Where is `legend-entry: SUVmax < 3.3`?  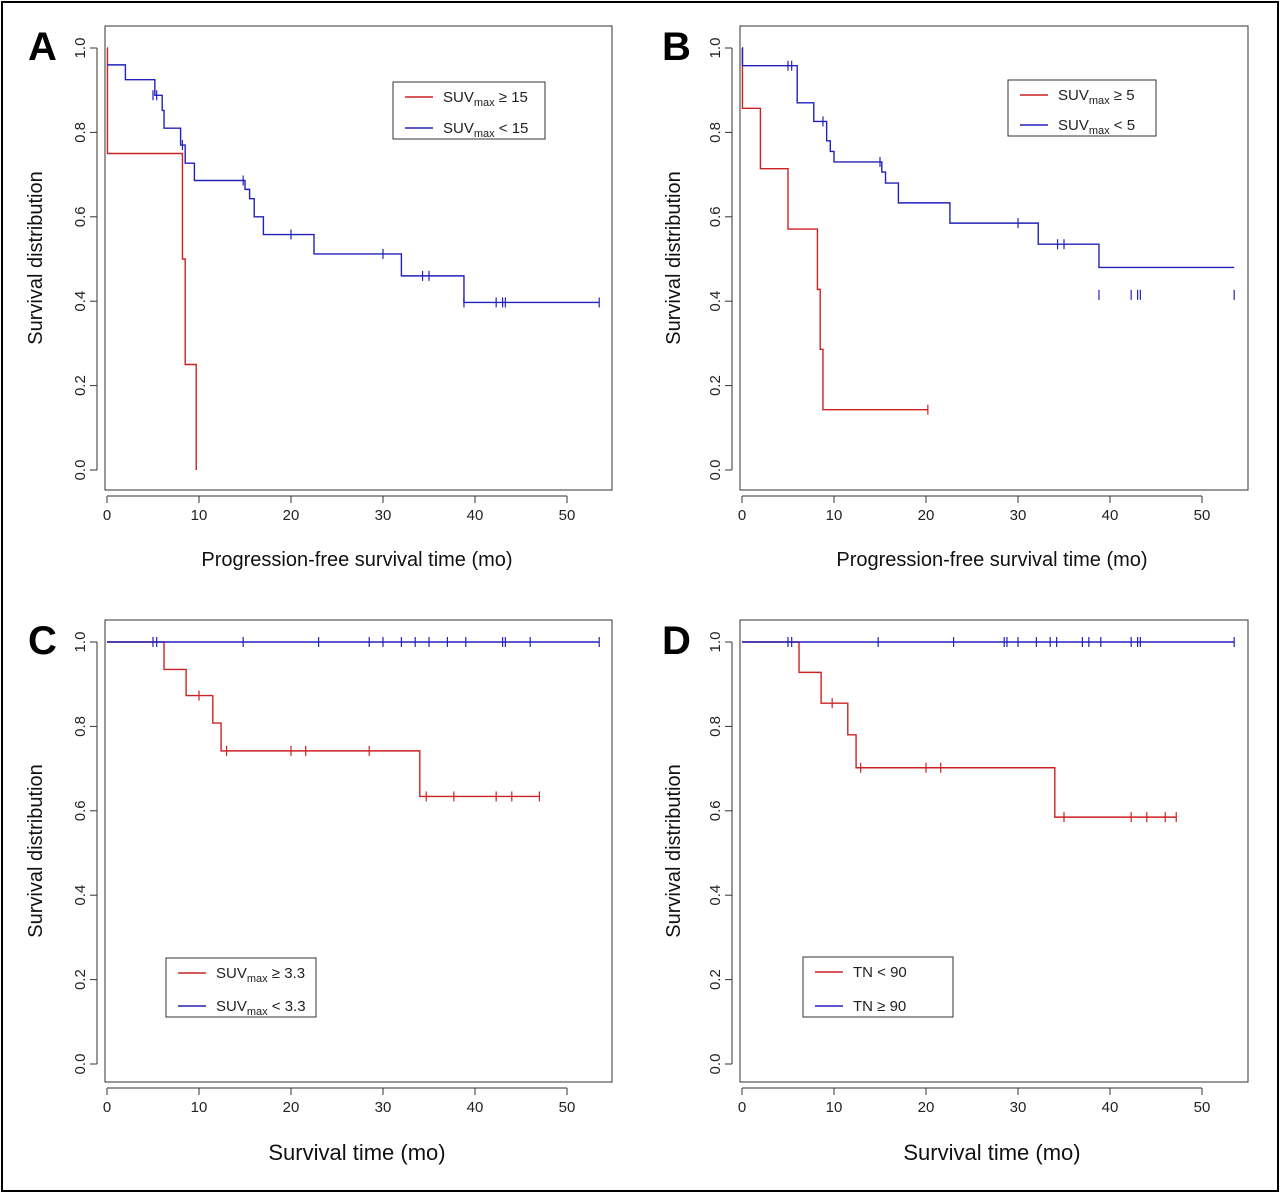 legend-entry: SUVmax < 3.3 is located at coordinates (261, 1008).